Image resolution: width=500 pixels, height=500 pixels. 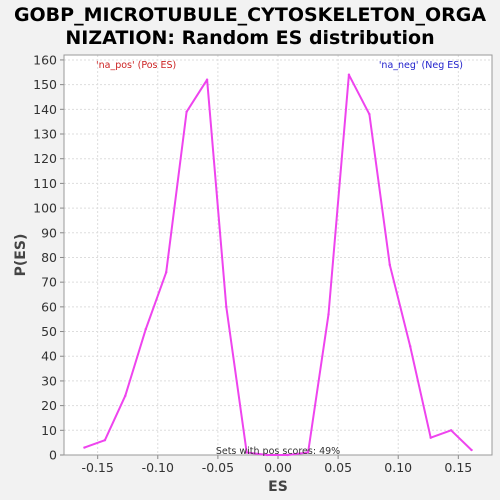 I want to click on y-tick-label: 40, so click(x=49, y=356).